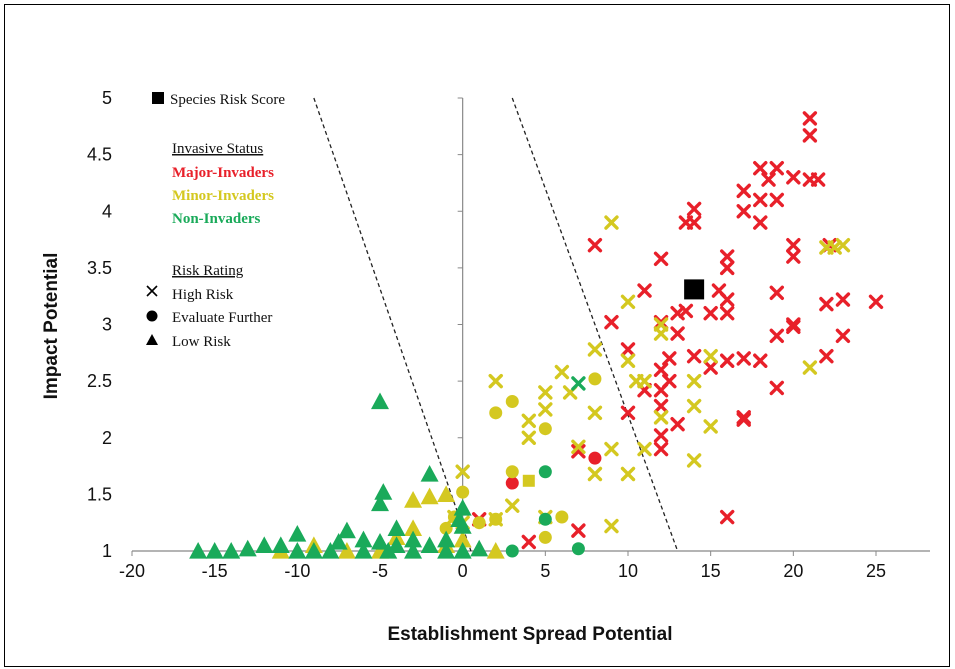 The image size is (955, 669). Describe the element at coordinates (217, 149) in the screenshot. I see `legend-status-title: Invasive Status` at that location.